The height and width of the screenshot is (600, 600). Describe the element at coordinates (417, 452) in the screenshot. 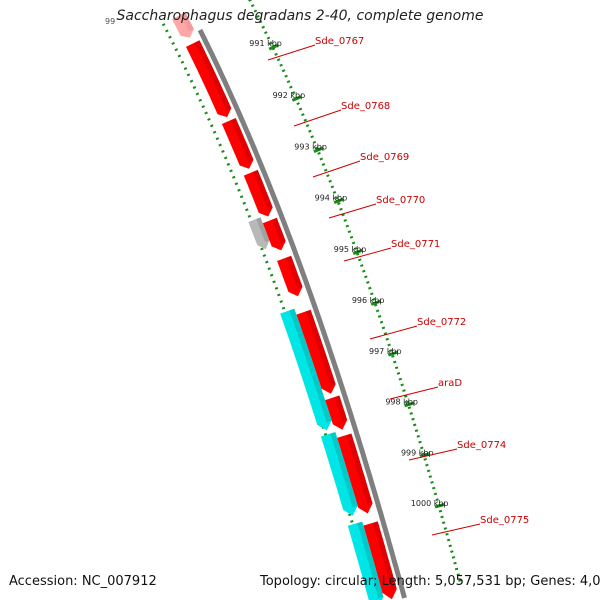

I see `scale-tick-label: 999 kbp` at that location.